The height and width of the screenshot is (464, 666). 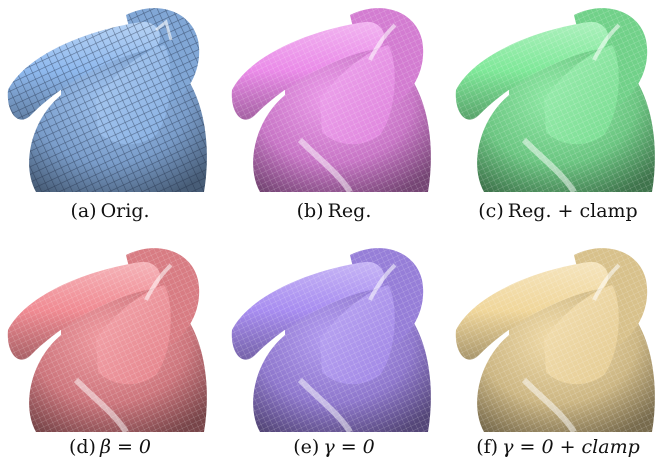 What do you see at coordinates (555, 100) in the screenshot?
I see `shape-render-c` at bounding box center [555, 100].